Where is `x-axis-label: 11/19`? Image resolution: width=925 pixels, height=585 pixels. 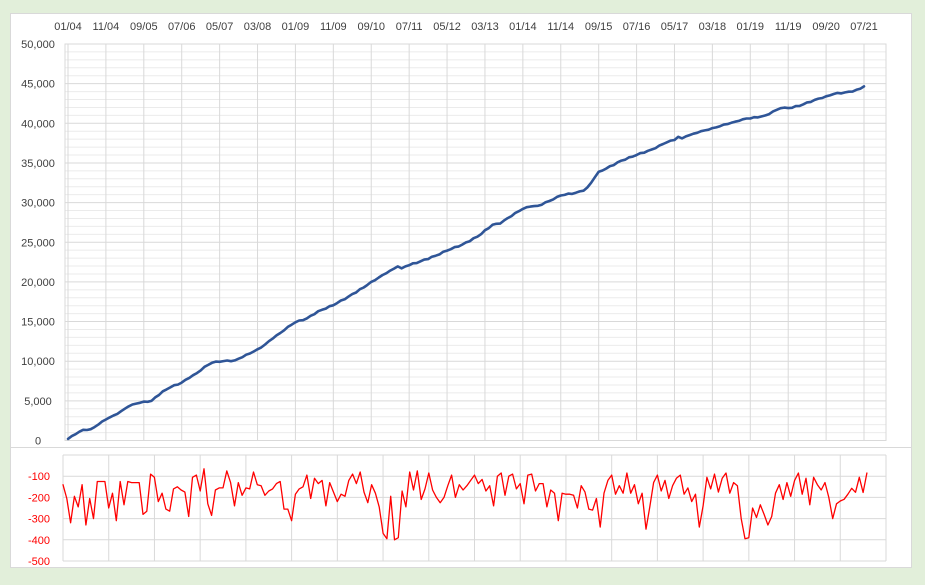 x-axis-label: 11/19 is located at coordinates (788, 27).